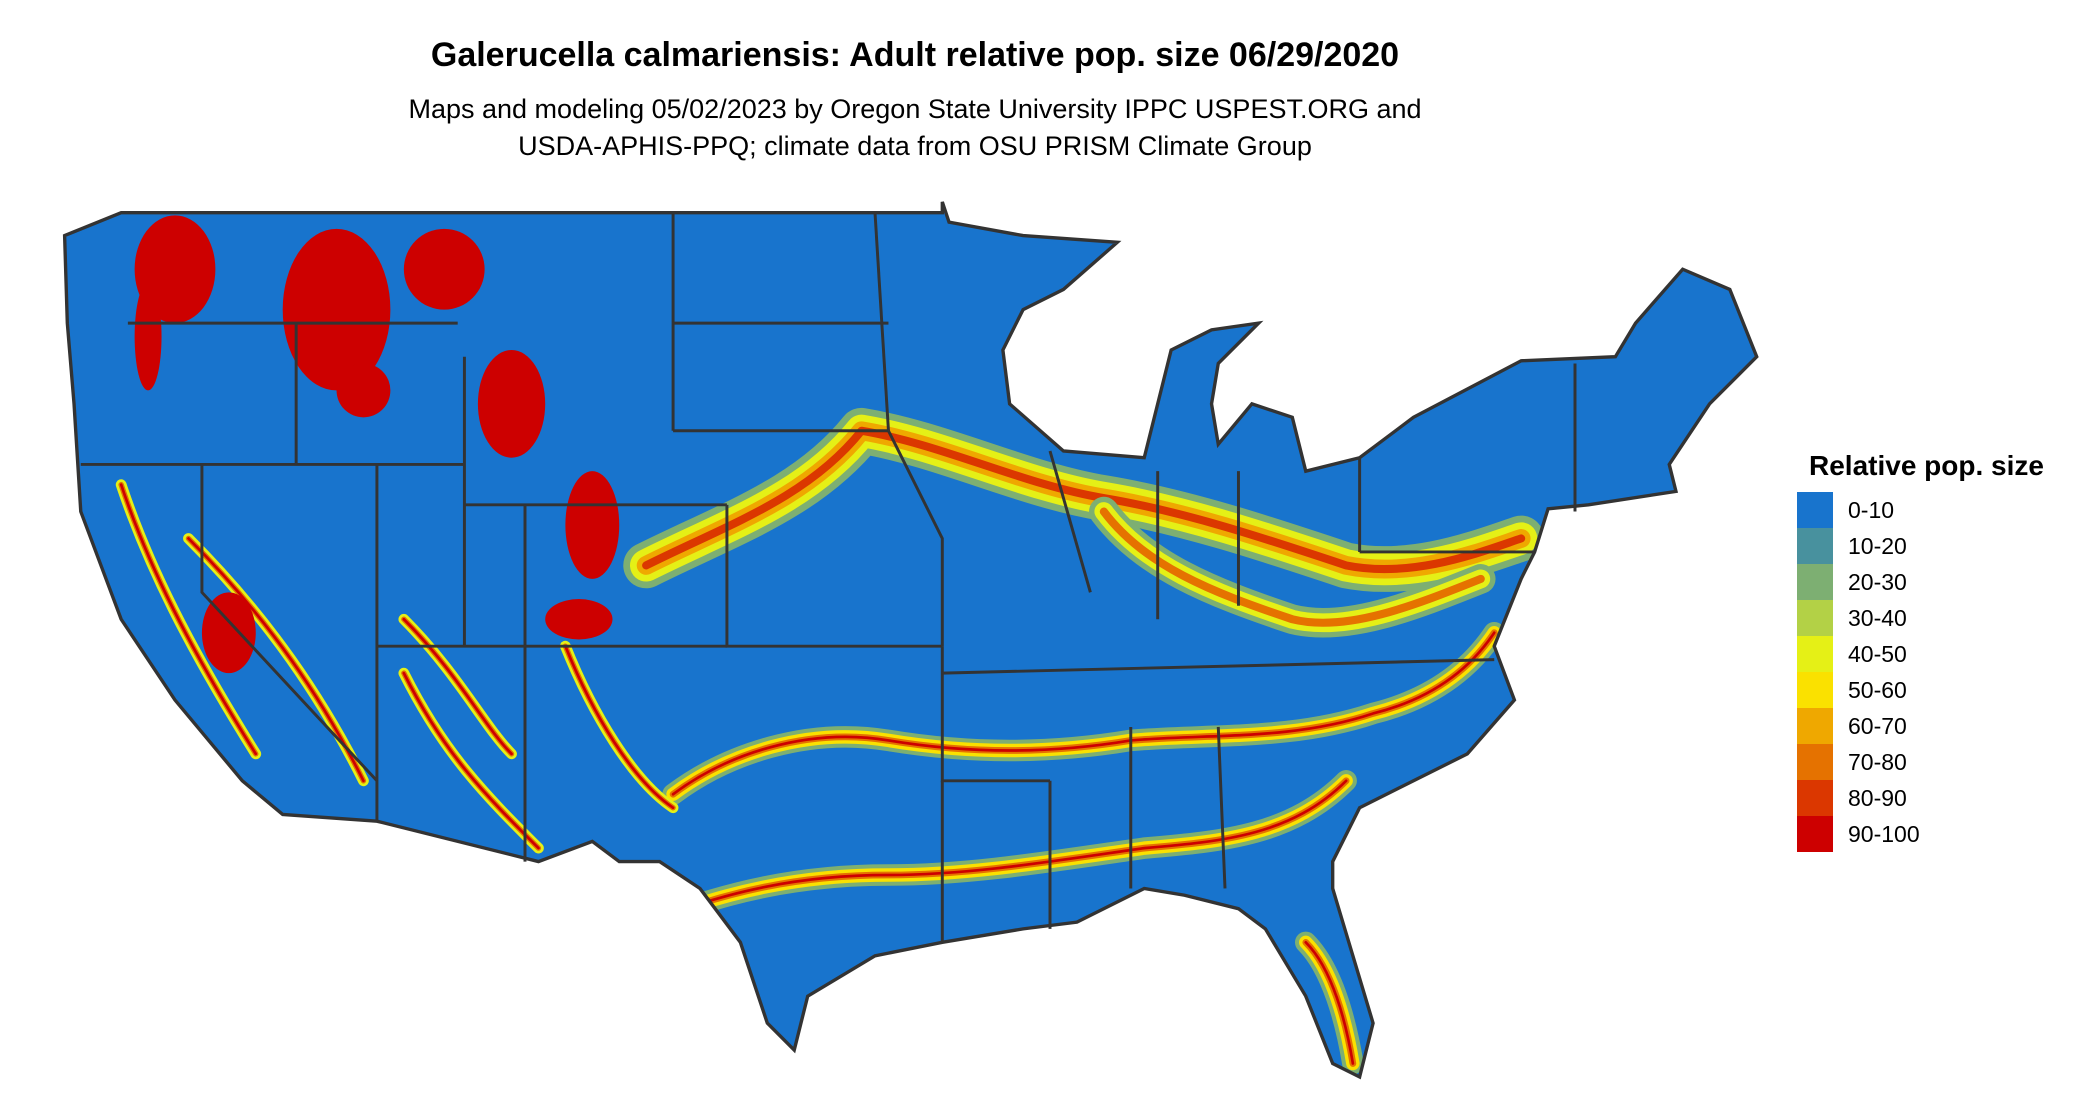 Image resolution: width=2100 pixels, height=1116 pixels. Describe the element at coordinates (1926, 465) in the screenshot. I see `legend-title: Relative pop. size` at that location.